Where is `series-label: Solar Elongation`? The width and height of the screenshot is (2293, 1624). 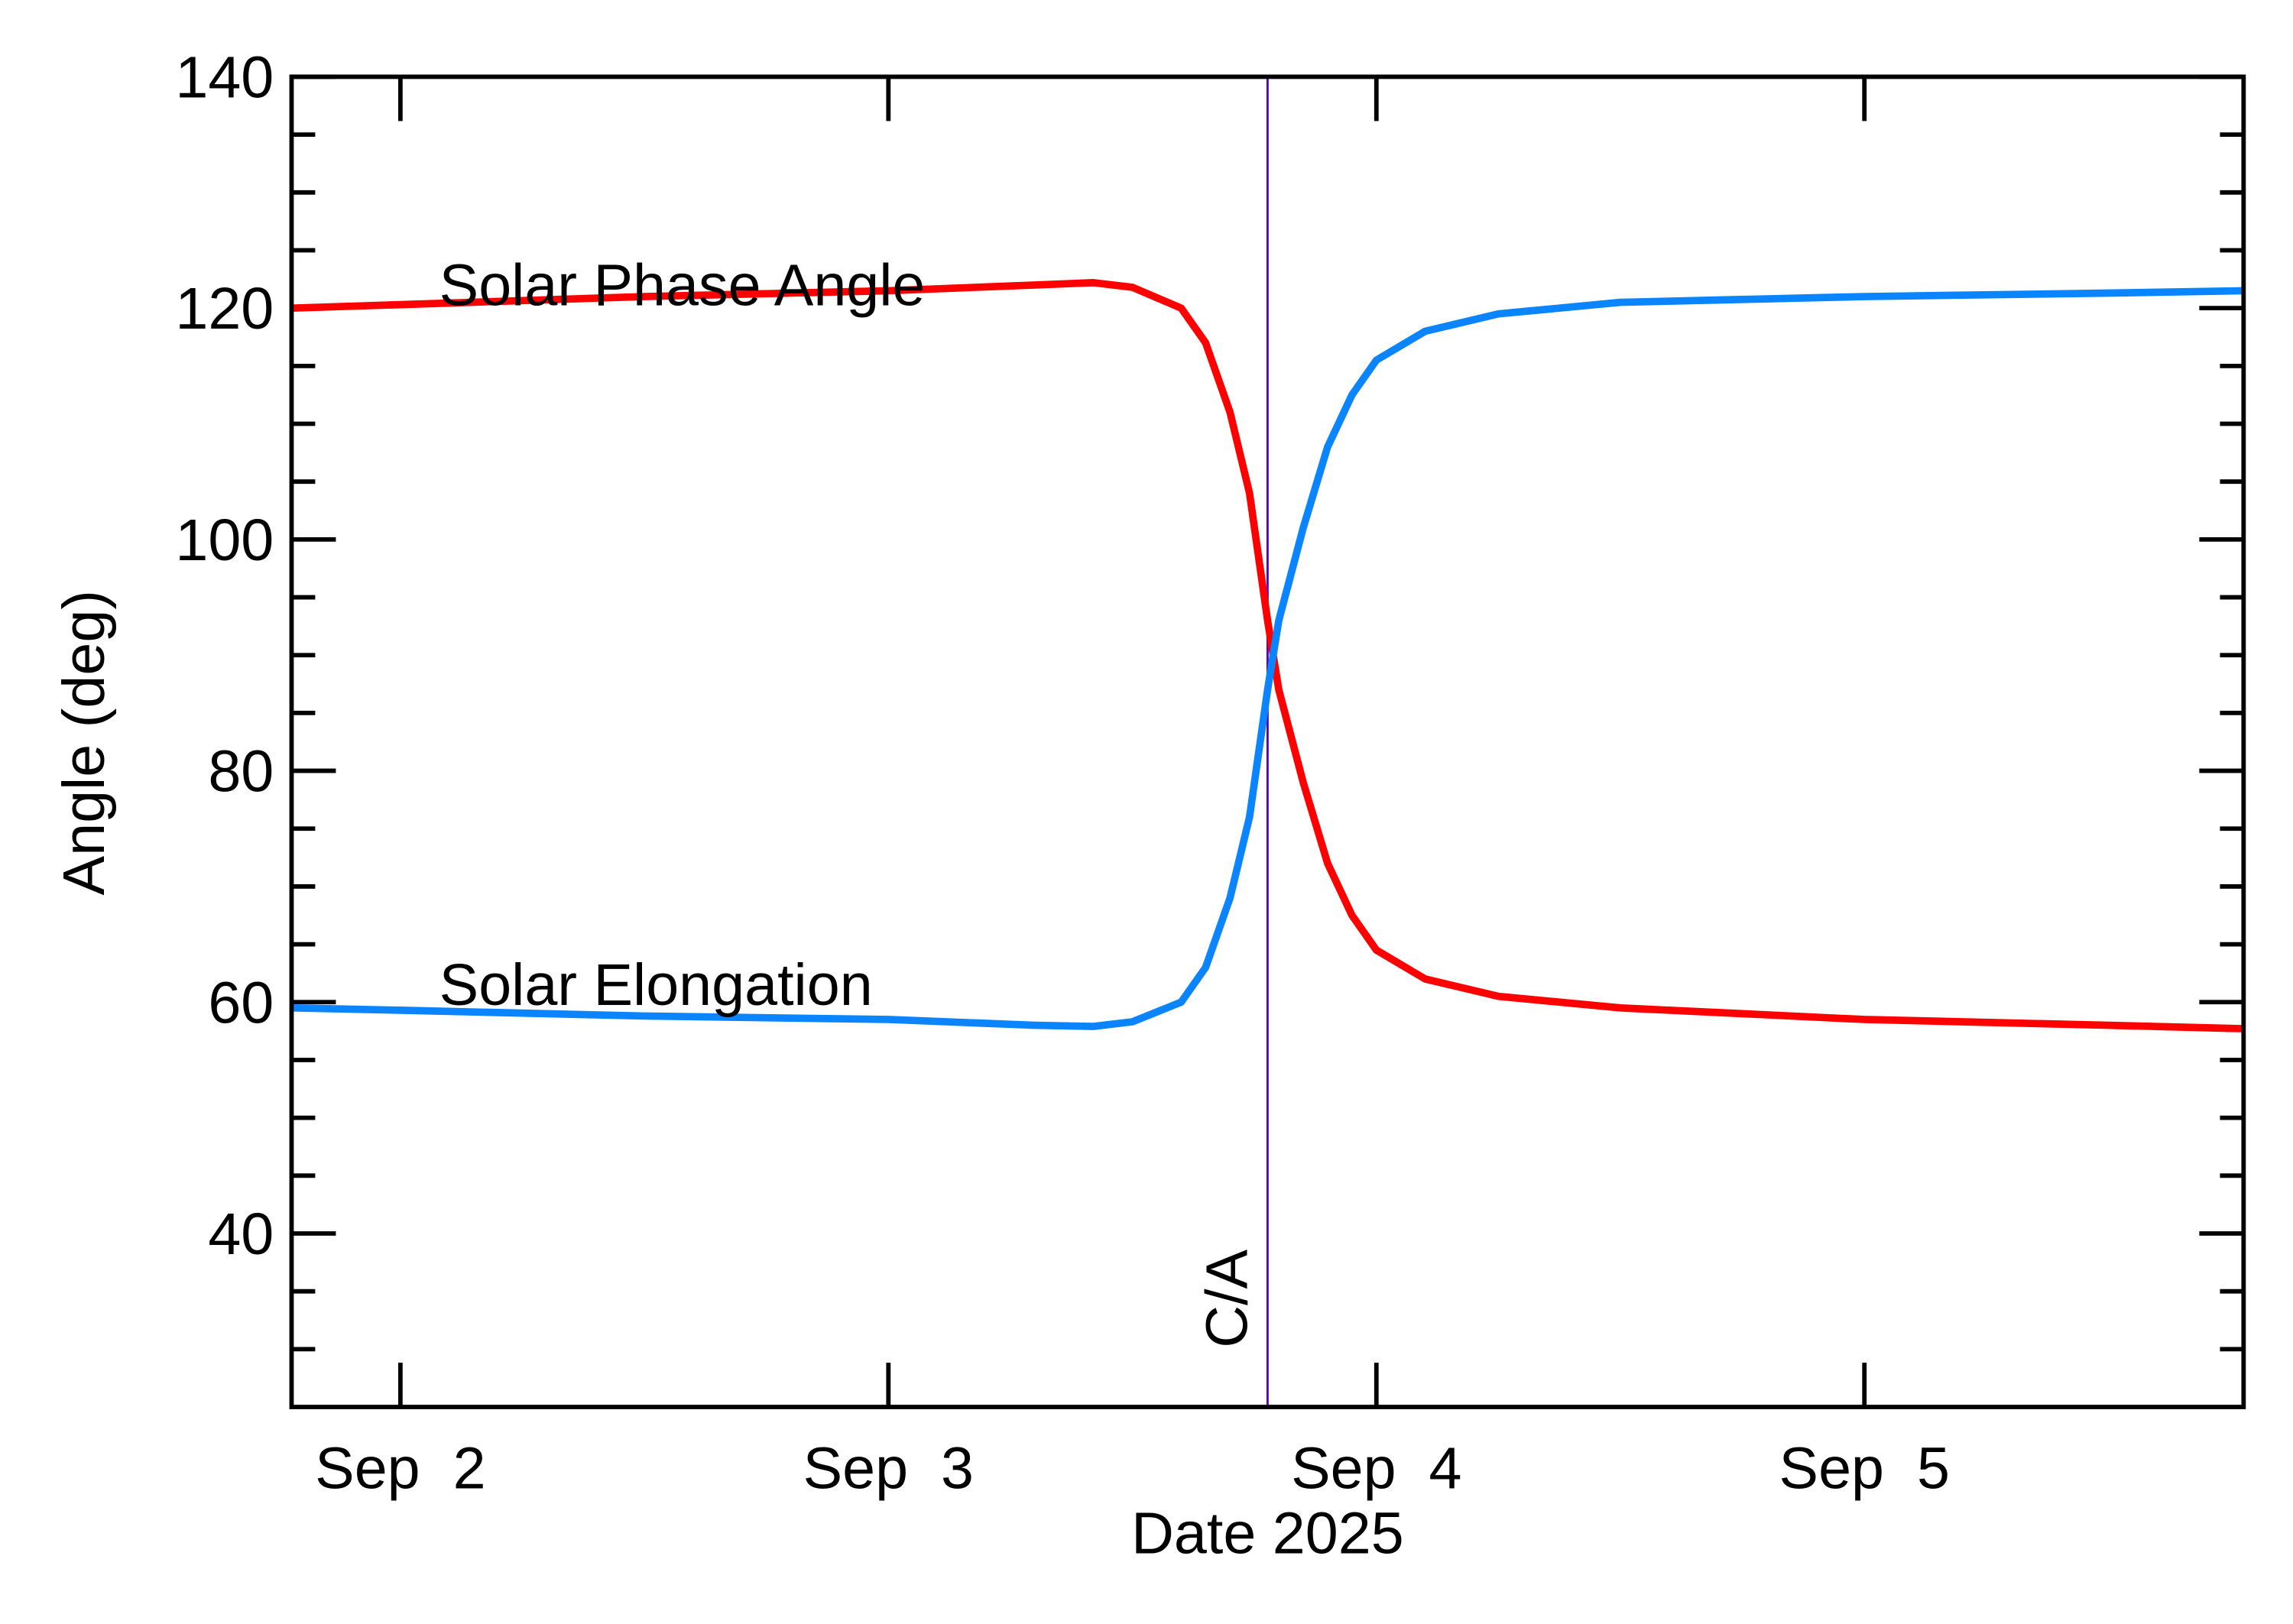
series-label: Solar Elongation is located at coordinates (656, 985).